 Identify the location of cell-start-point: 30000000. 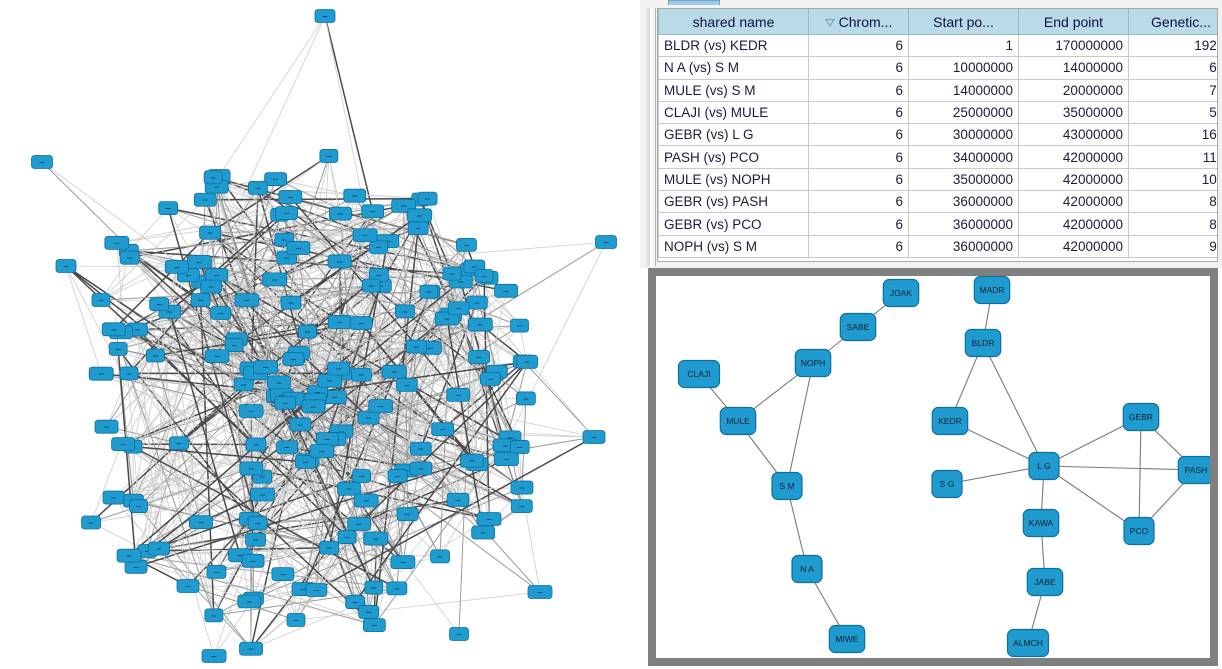
(963, 135).